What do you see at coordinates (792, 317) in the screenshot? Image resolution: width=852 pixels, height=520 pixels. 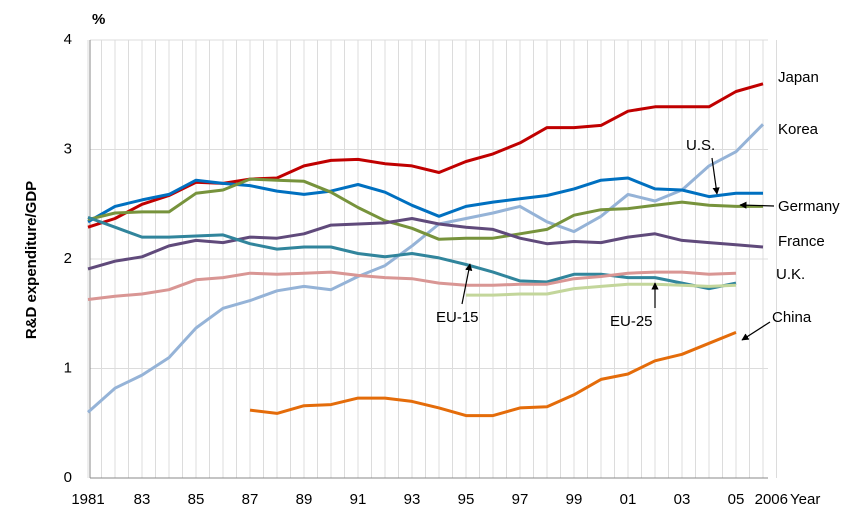 I see `series-label: China` at bounding box center [792, 317].